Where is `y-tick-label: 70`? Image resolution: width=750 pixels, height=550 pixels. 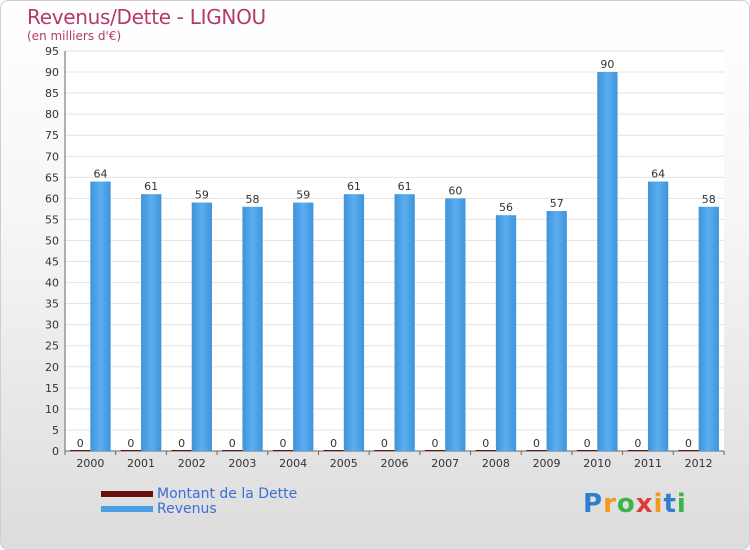 y-tick-label: 70 is located at coordinates (52, 156).